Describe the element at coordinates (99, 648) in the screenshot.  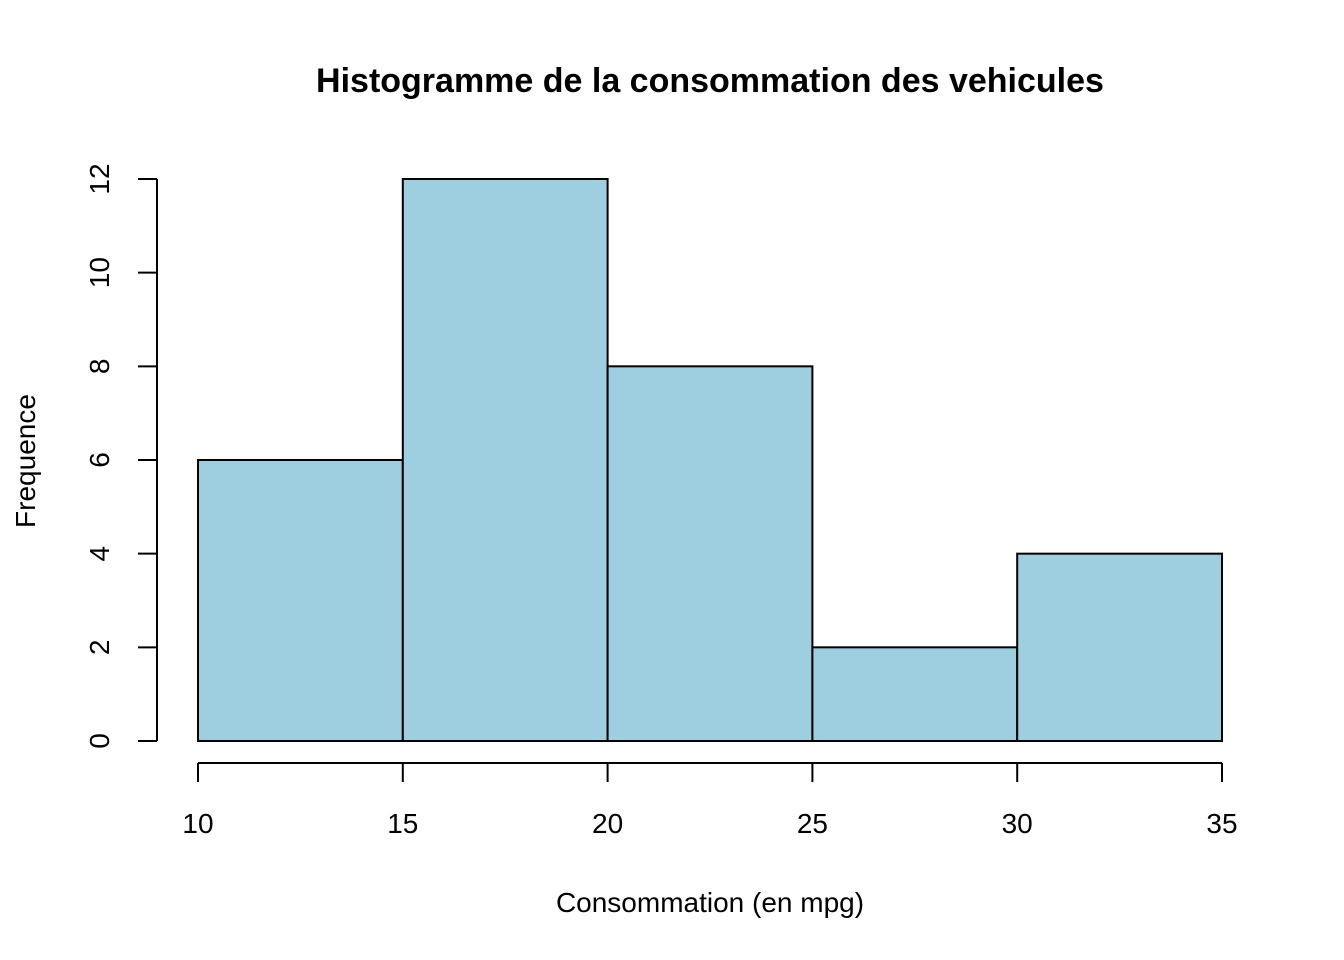
I see `y-tick-label-2: 2` at that location.